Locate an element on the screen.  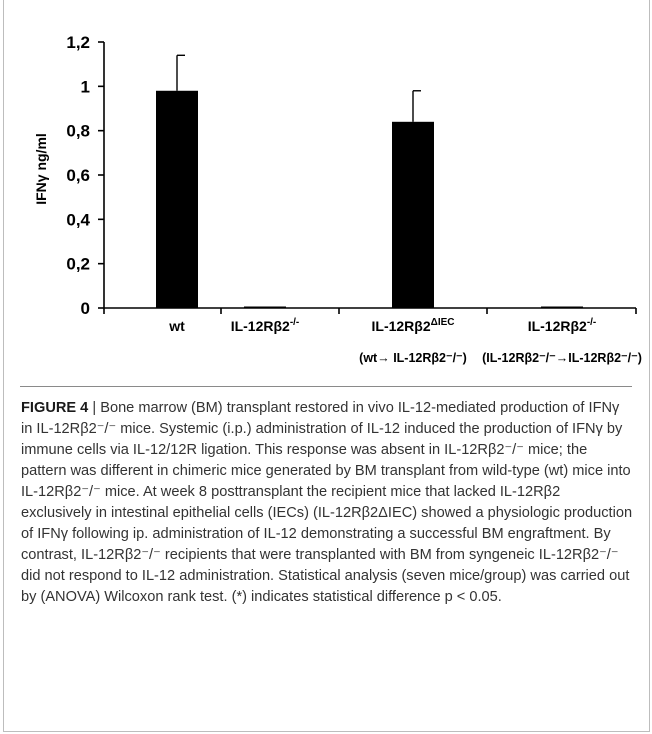
y-tick-labels: 0 0,2 0,4 0,6 0,8 1 1,2 is located at coordinates (78, 175).